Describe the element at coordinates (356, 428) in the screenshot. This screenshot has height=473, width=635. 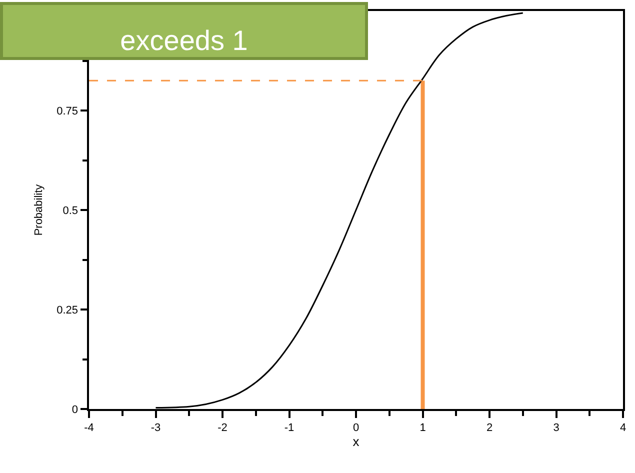
I see `x-tick-label: 0` at that location.